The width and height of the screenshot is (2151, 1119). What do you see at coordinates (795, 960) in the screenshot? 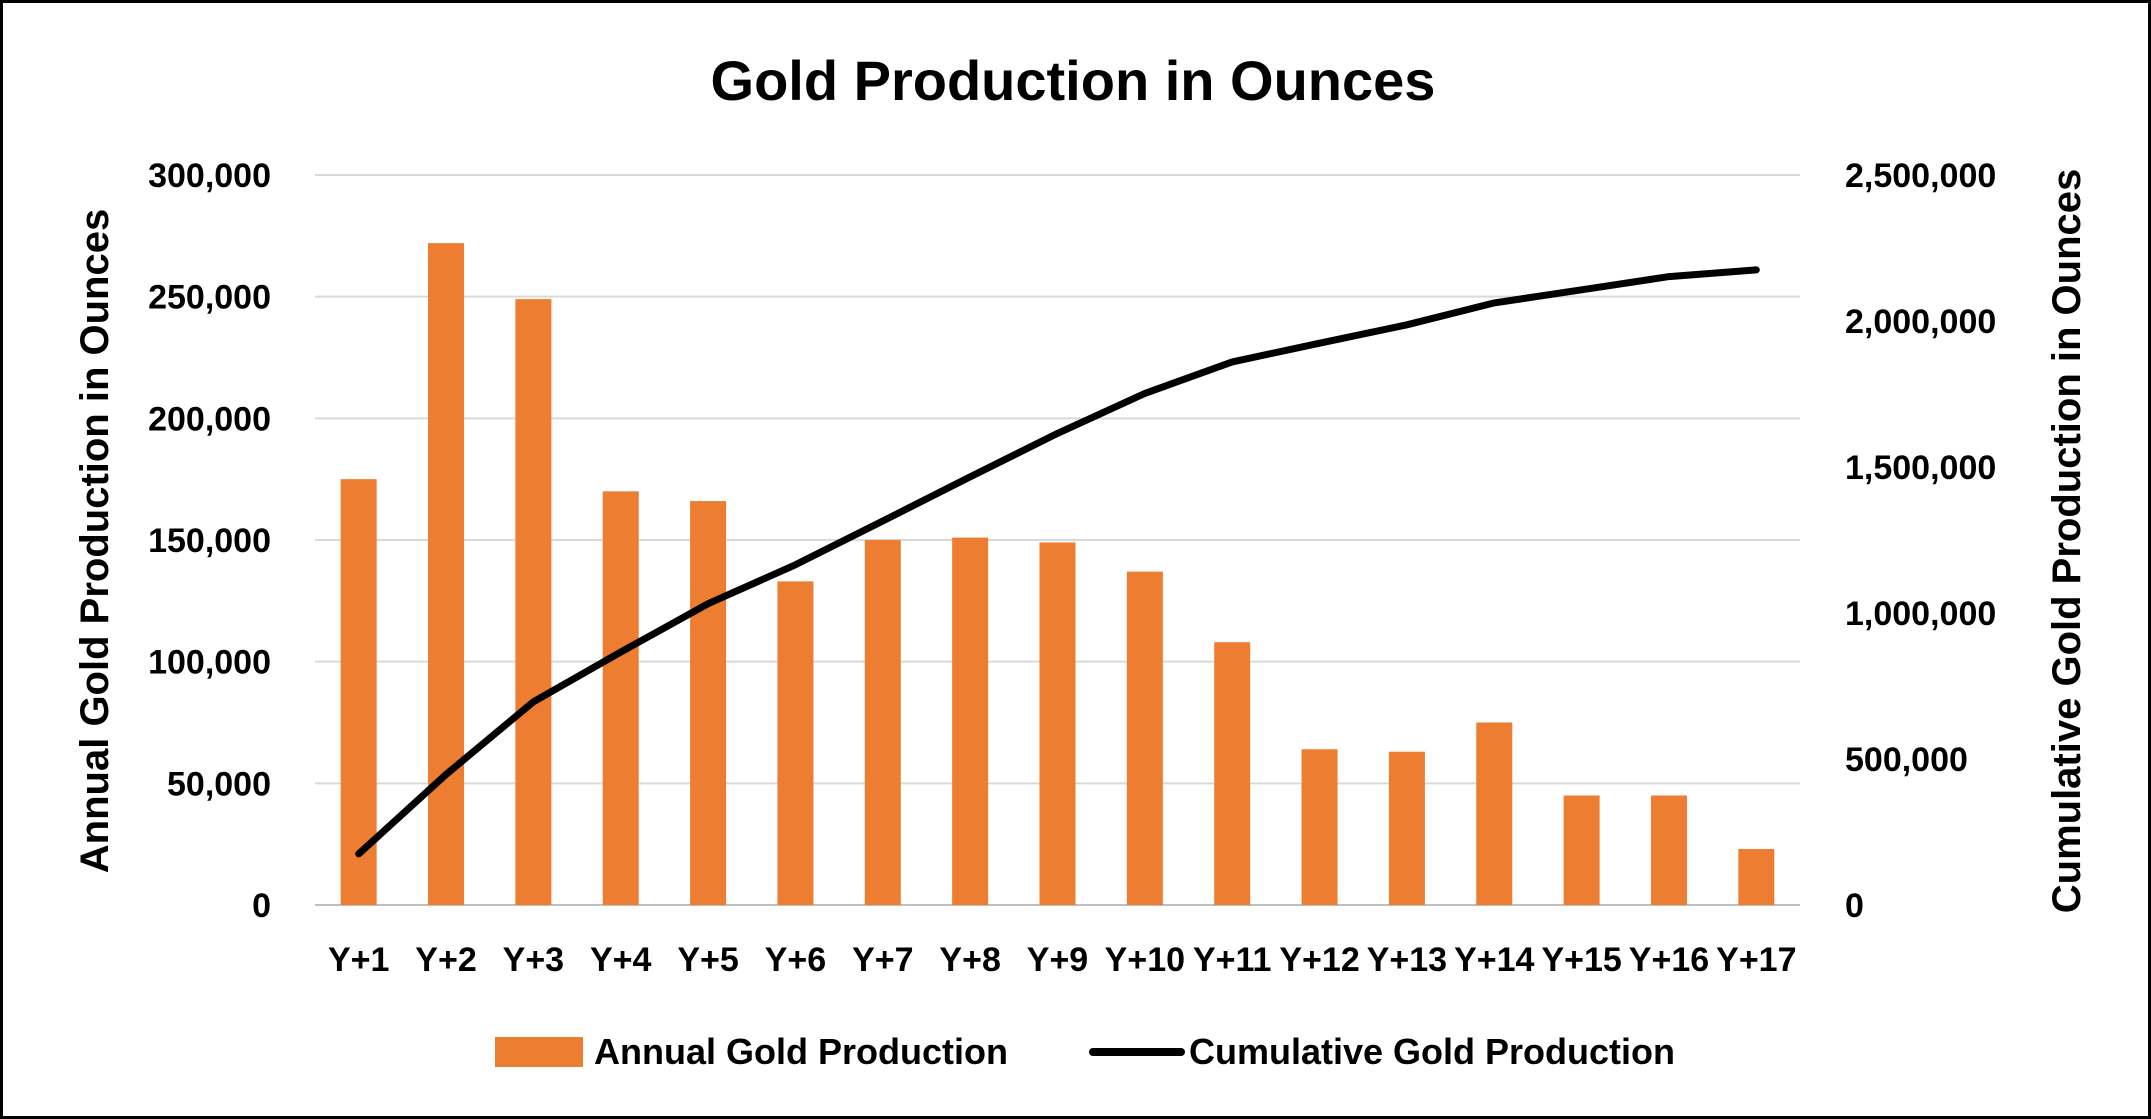
I see `x-tick-label: Y+6` at bounding box center [795, 960].